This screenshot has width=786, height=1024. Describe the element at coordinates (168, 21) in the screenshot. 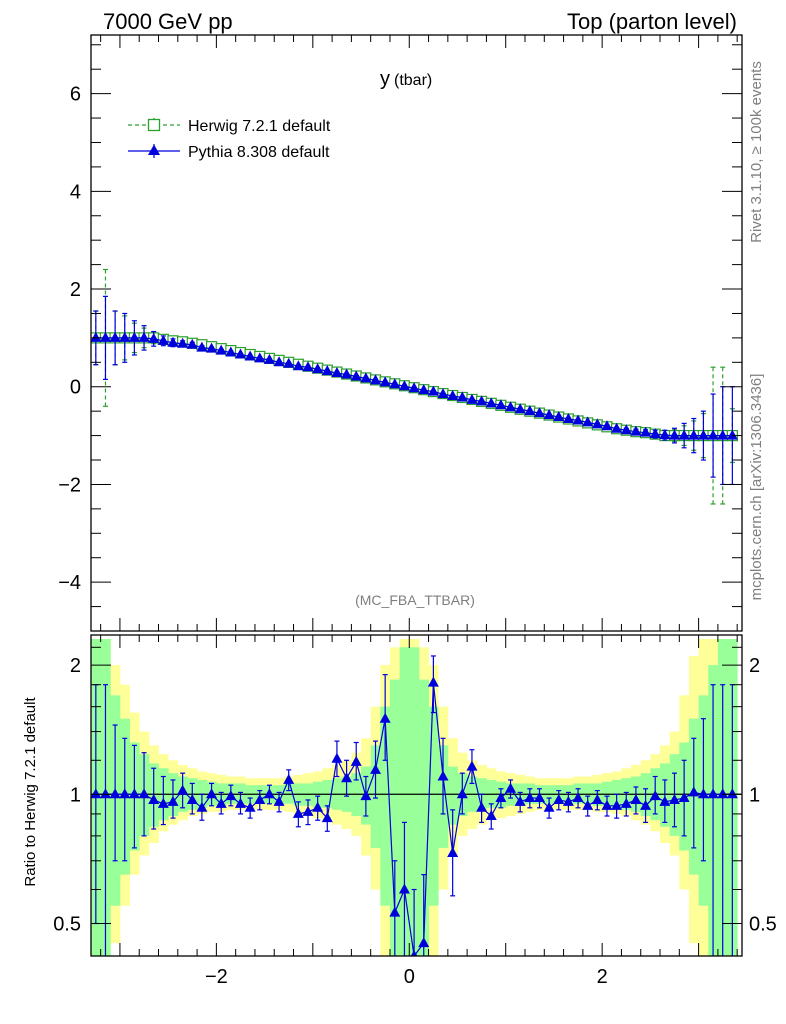

I see `energy-label: 7000 GeV pp` at that location.